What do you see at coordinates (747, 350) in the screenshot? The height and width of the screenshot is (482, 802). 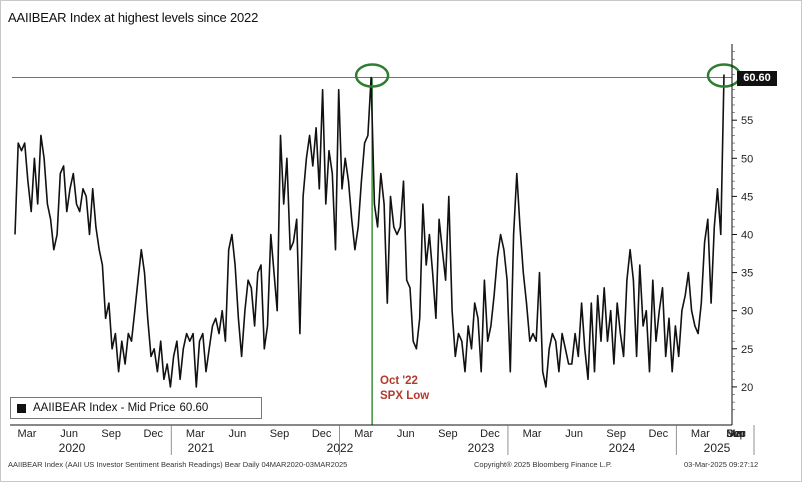 I see `y-tick-label: 25` at bounding box center [747, 350].